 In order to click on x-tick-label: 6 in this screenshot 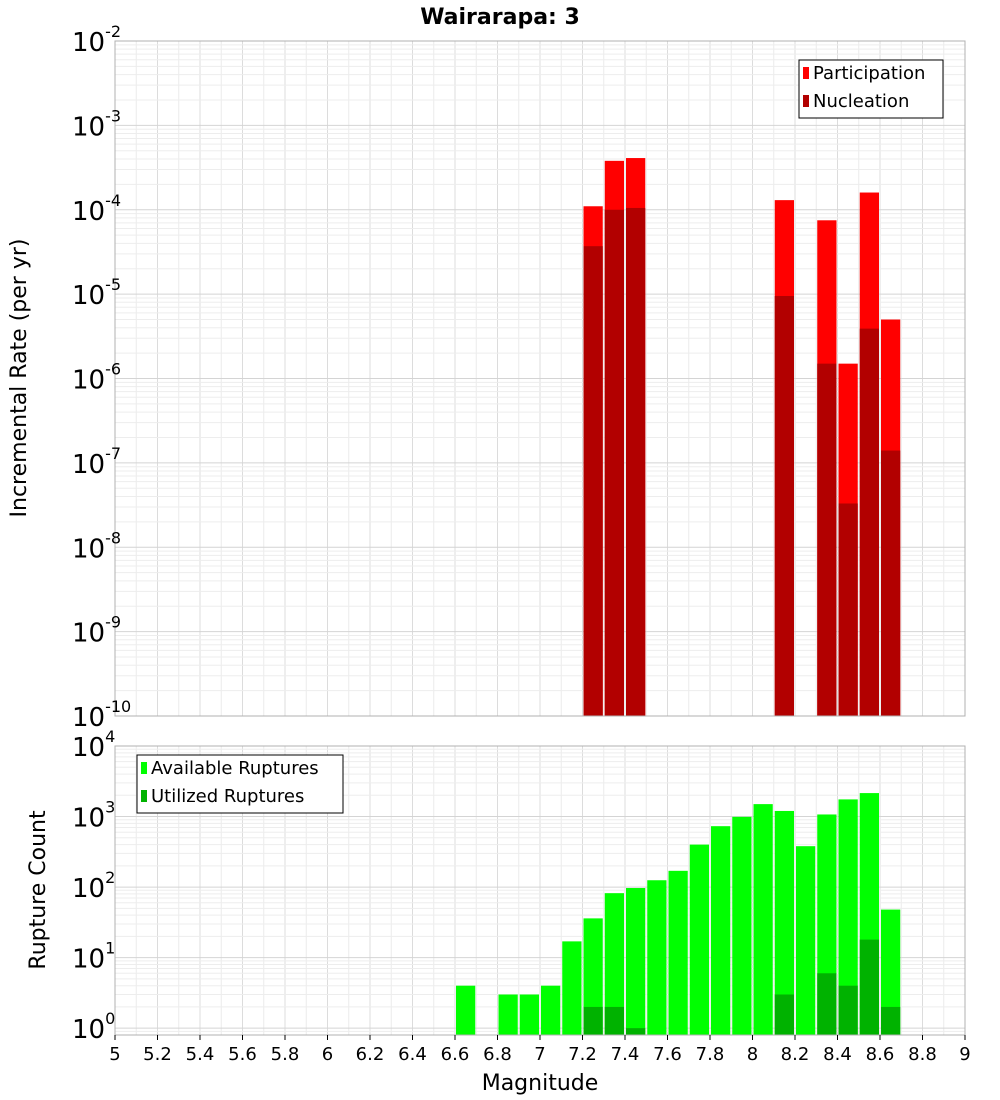, I will do `click(327, 1054)`.